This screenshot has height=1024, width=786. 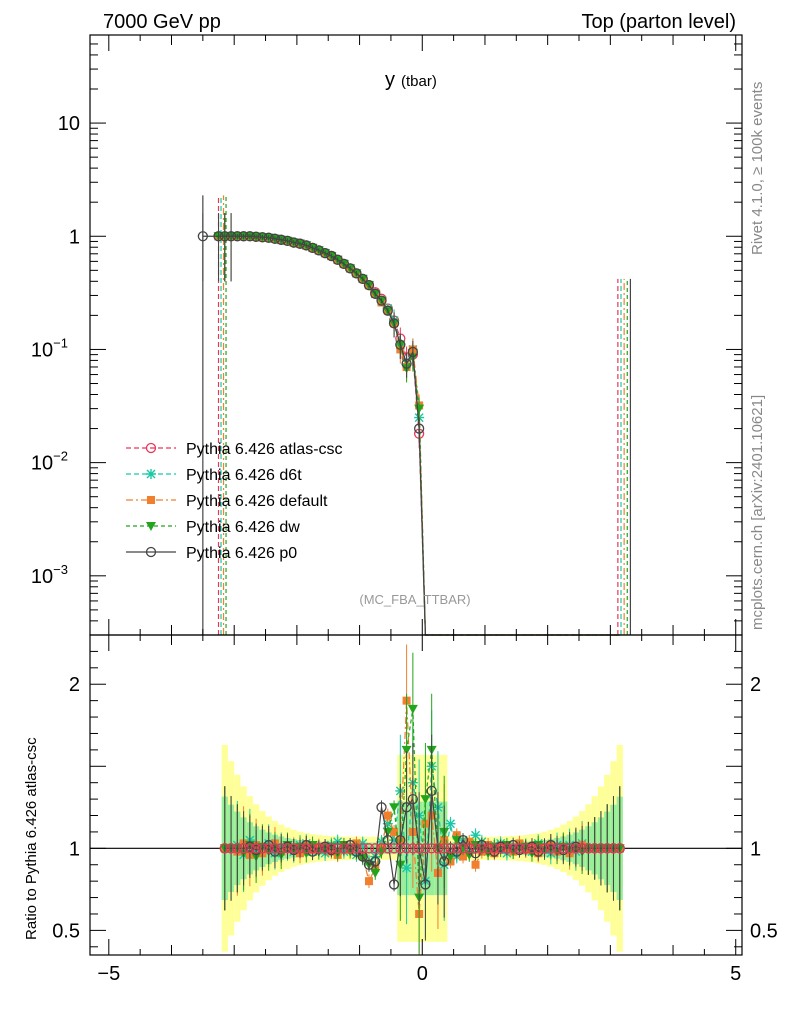 What do you see at coordinates (108, 974) in the screenshot?
I see `x-tick-label: −5` at bounding box center [108, 974].